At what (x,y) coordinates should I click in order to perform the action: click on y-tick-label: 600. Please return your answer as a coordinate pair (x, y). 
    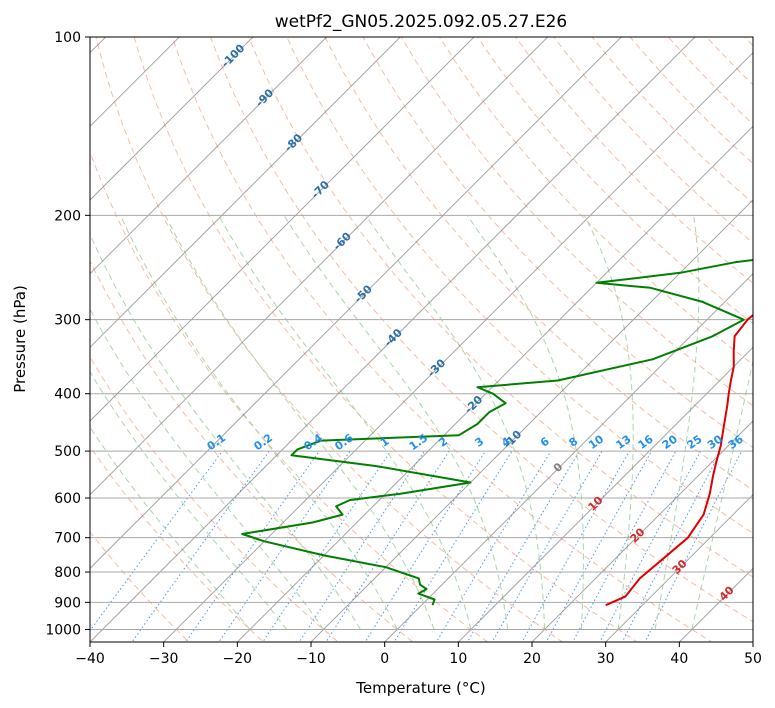
    Looking at the image, I should click on (67, 499).